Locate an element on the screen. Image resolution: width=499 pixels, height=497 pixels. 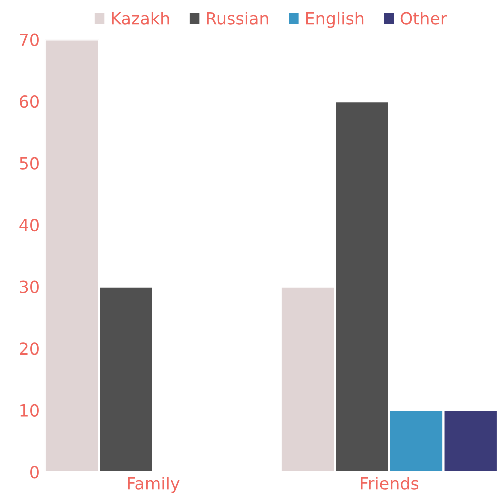
legend-label: English is located at coordinates (335, 20).